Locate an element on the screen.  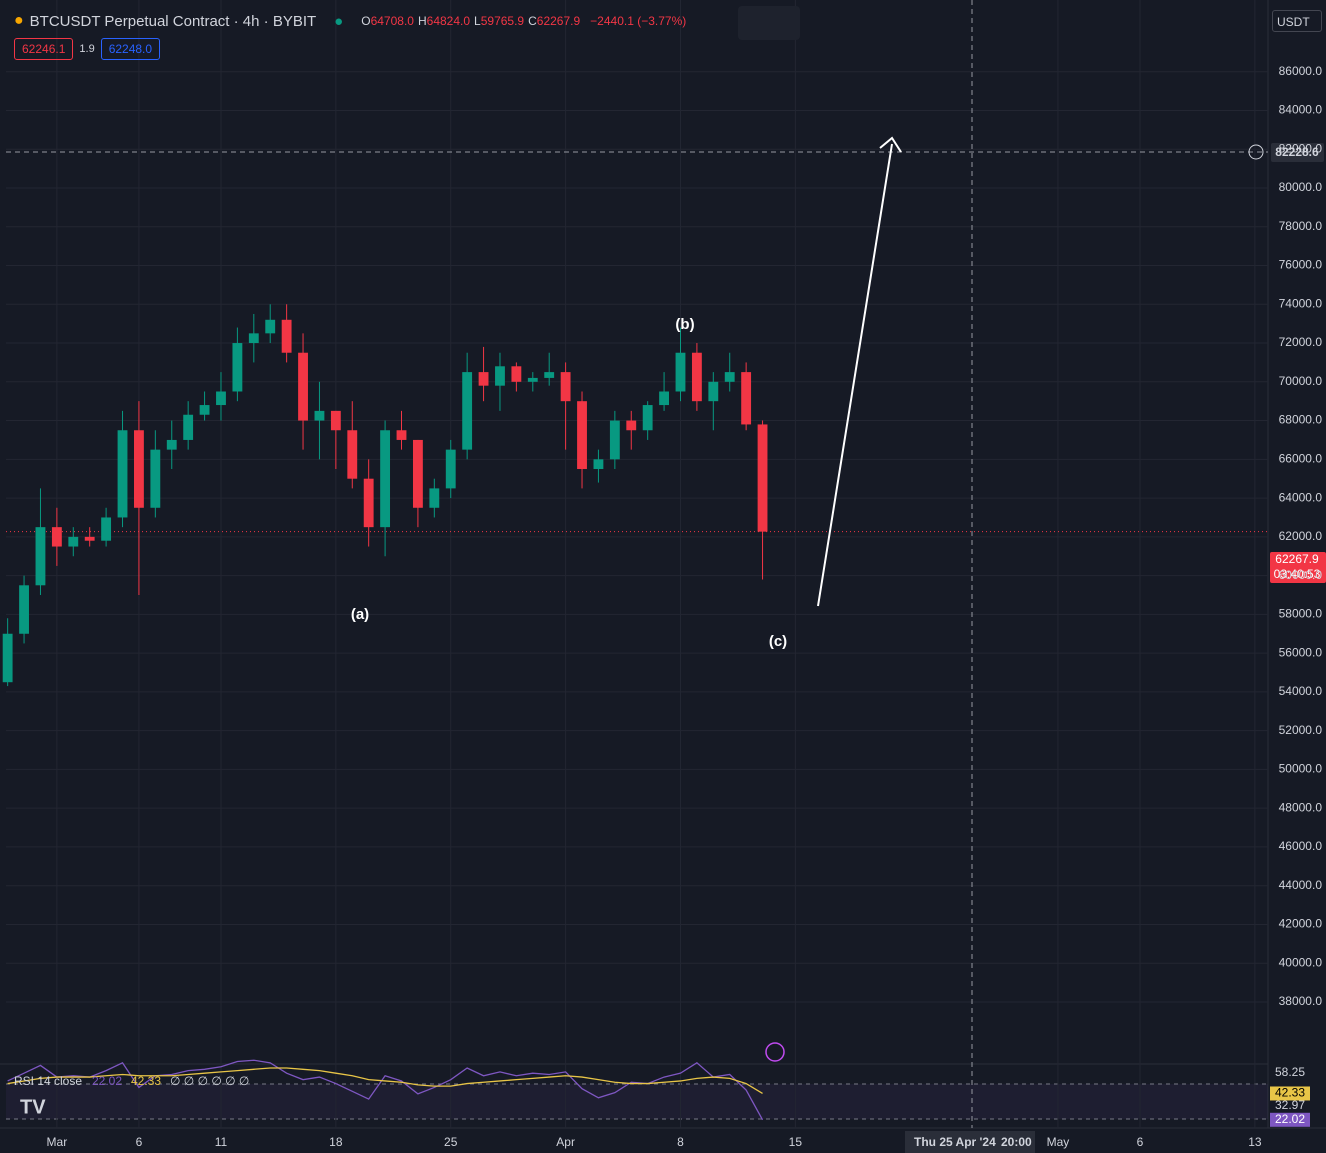
trade-badges: 62246.1 1.9 62248.0 is located at coordinates (87, 49).